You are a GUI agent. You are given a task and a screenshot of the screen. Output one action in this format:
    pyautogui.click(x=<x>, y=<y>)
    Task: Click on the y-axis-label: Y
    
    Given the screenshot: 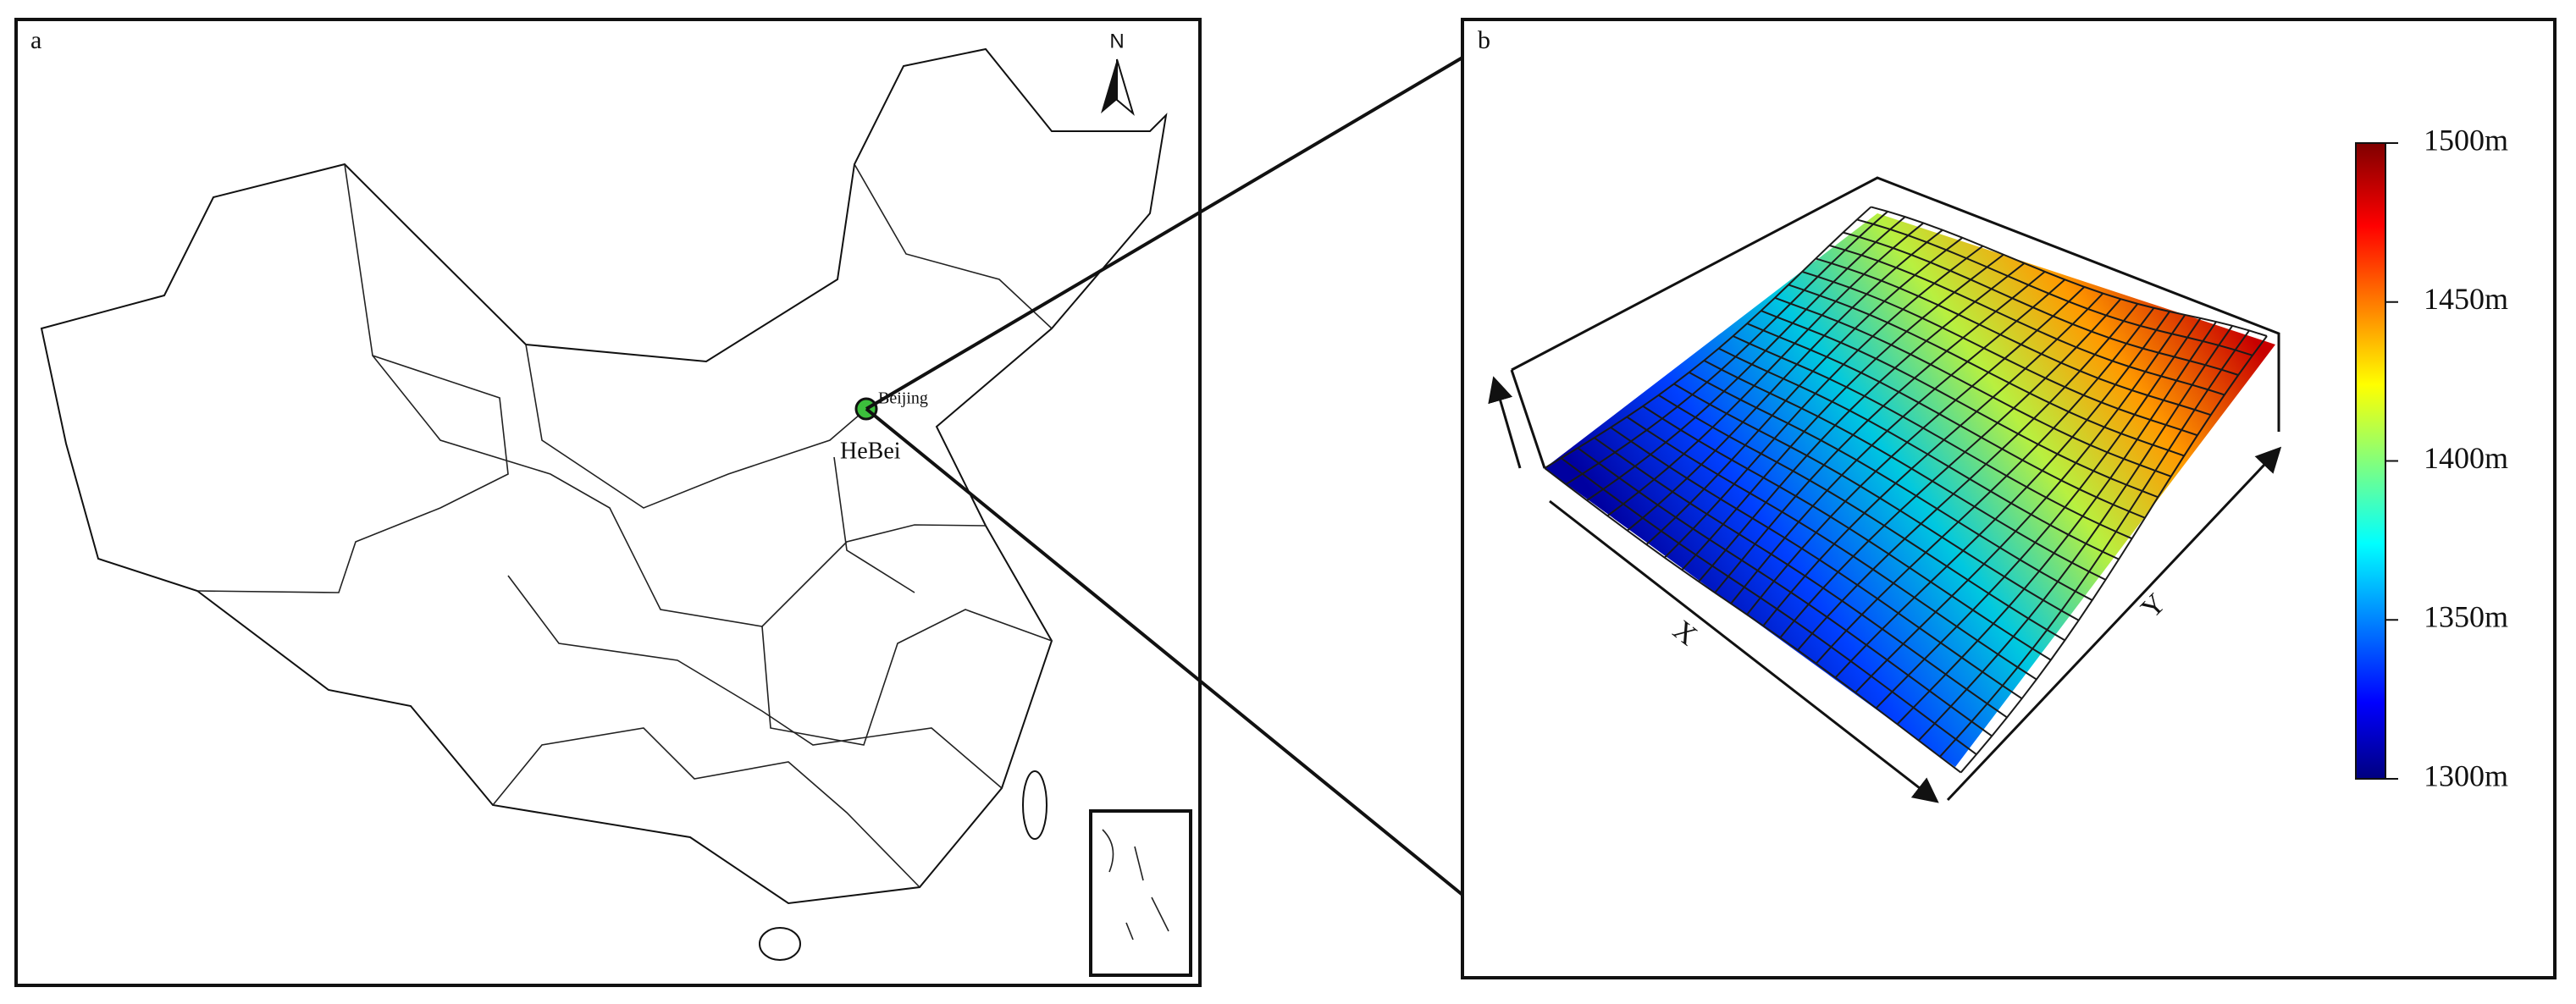 What is the action you would take?
    pyautogui.click(x=2153, y=606)
    